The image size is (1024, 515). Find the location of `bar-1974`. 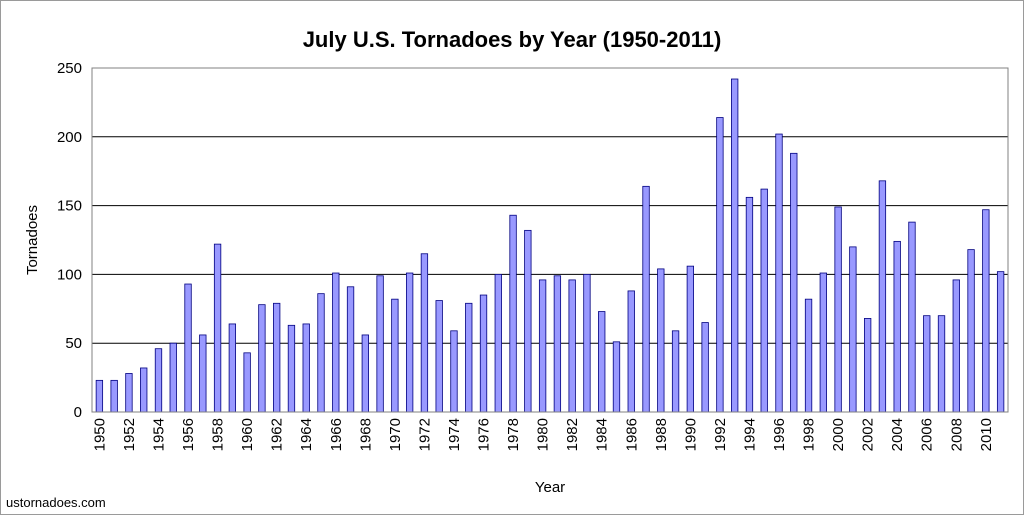

bar-1974 is located at coordinates (454, 371).